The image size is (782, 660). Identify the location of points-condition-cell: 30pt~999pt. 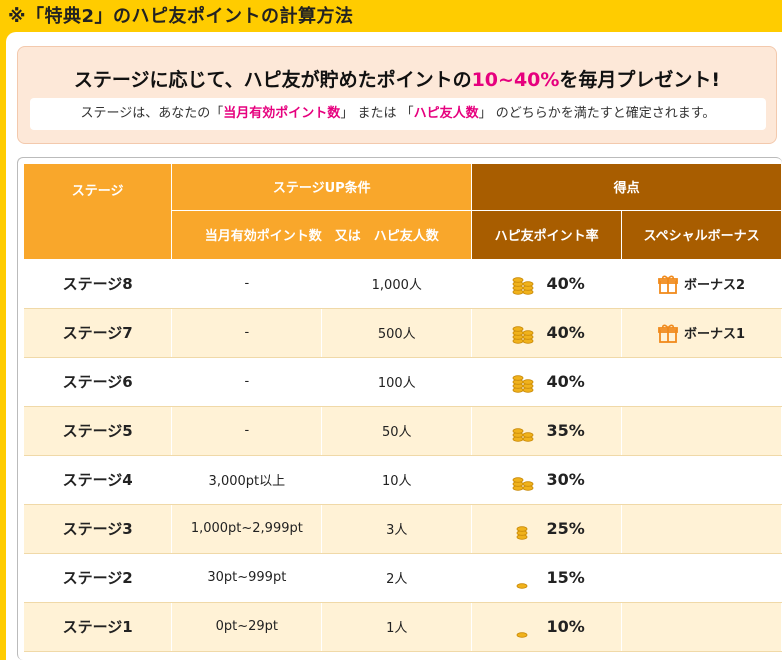
(247, 578).